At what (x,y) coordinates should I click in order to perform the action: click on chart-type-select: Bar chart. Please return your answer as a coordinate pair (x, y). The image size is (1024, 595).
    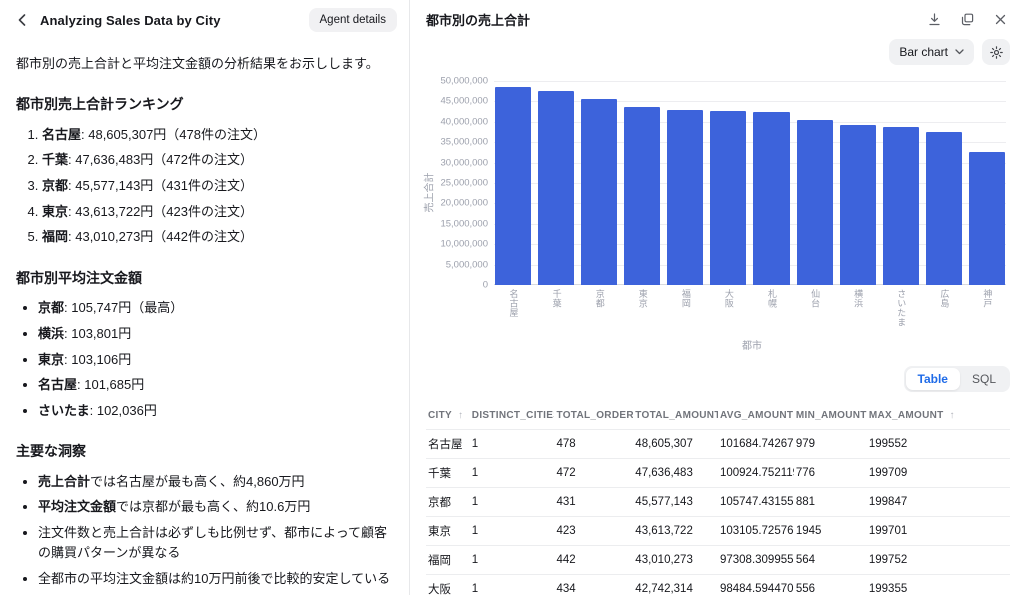
    Looking at the image, I should click on (931, 52).